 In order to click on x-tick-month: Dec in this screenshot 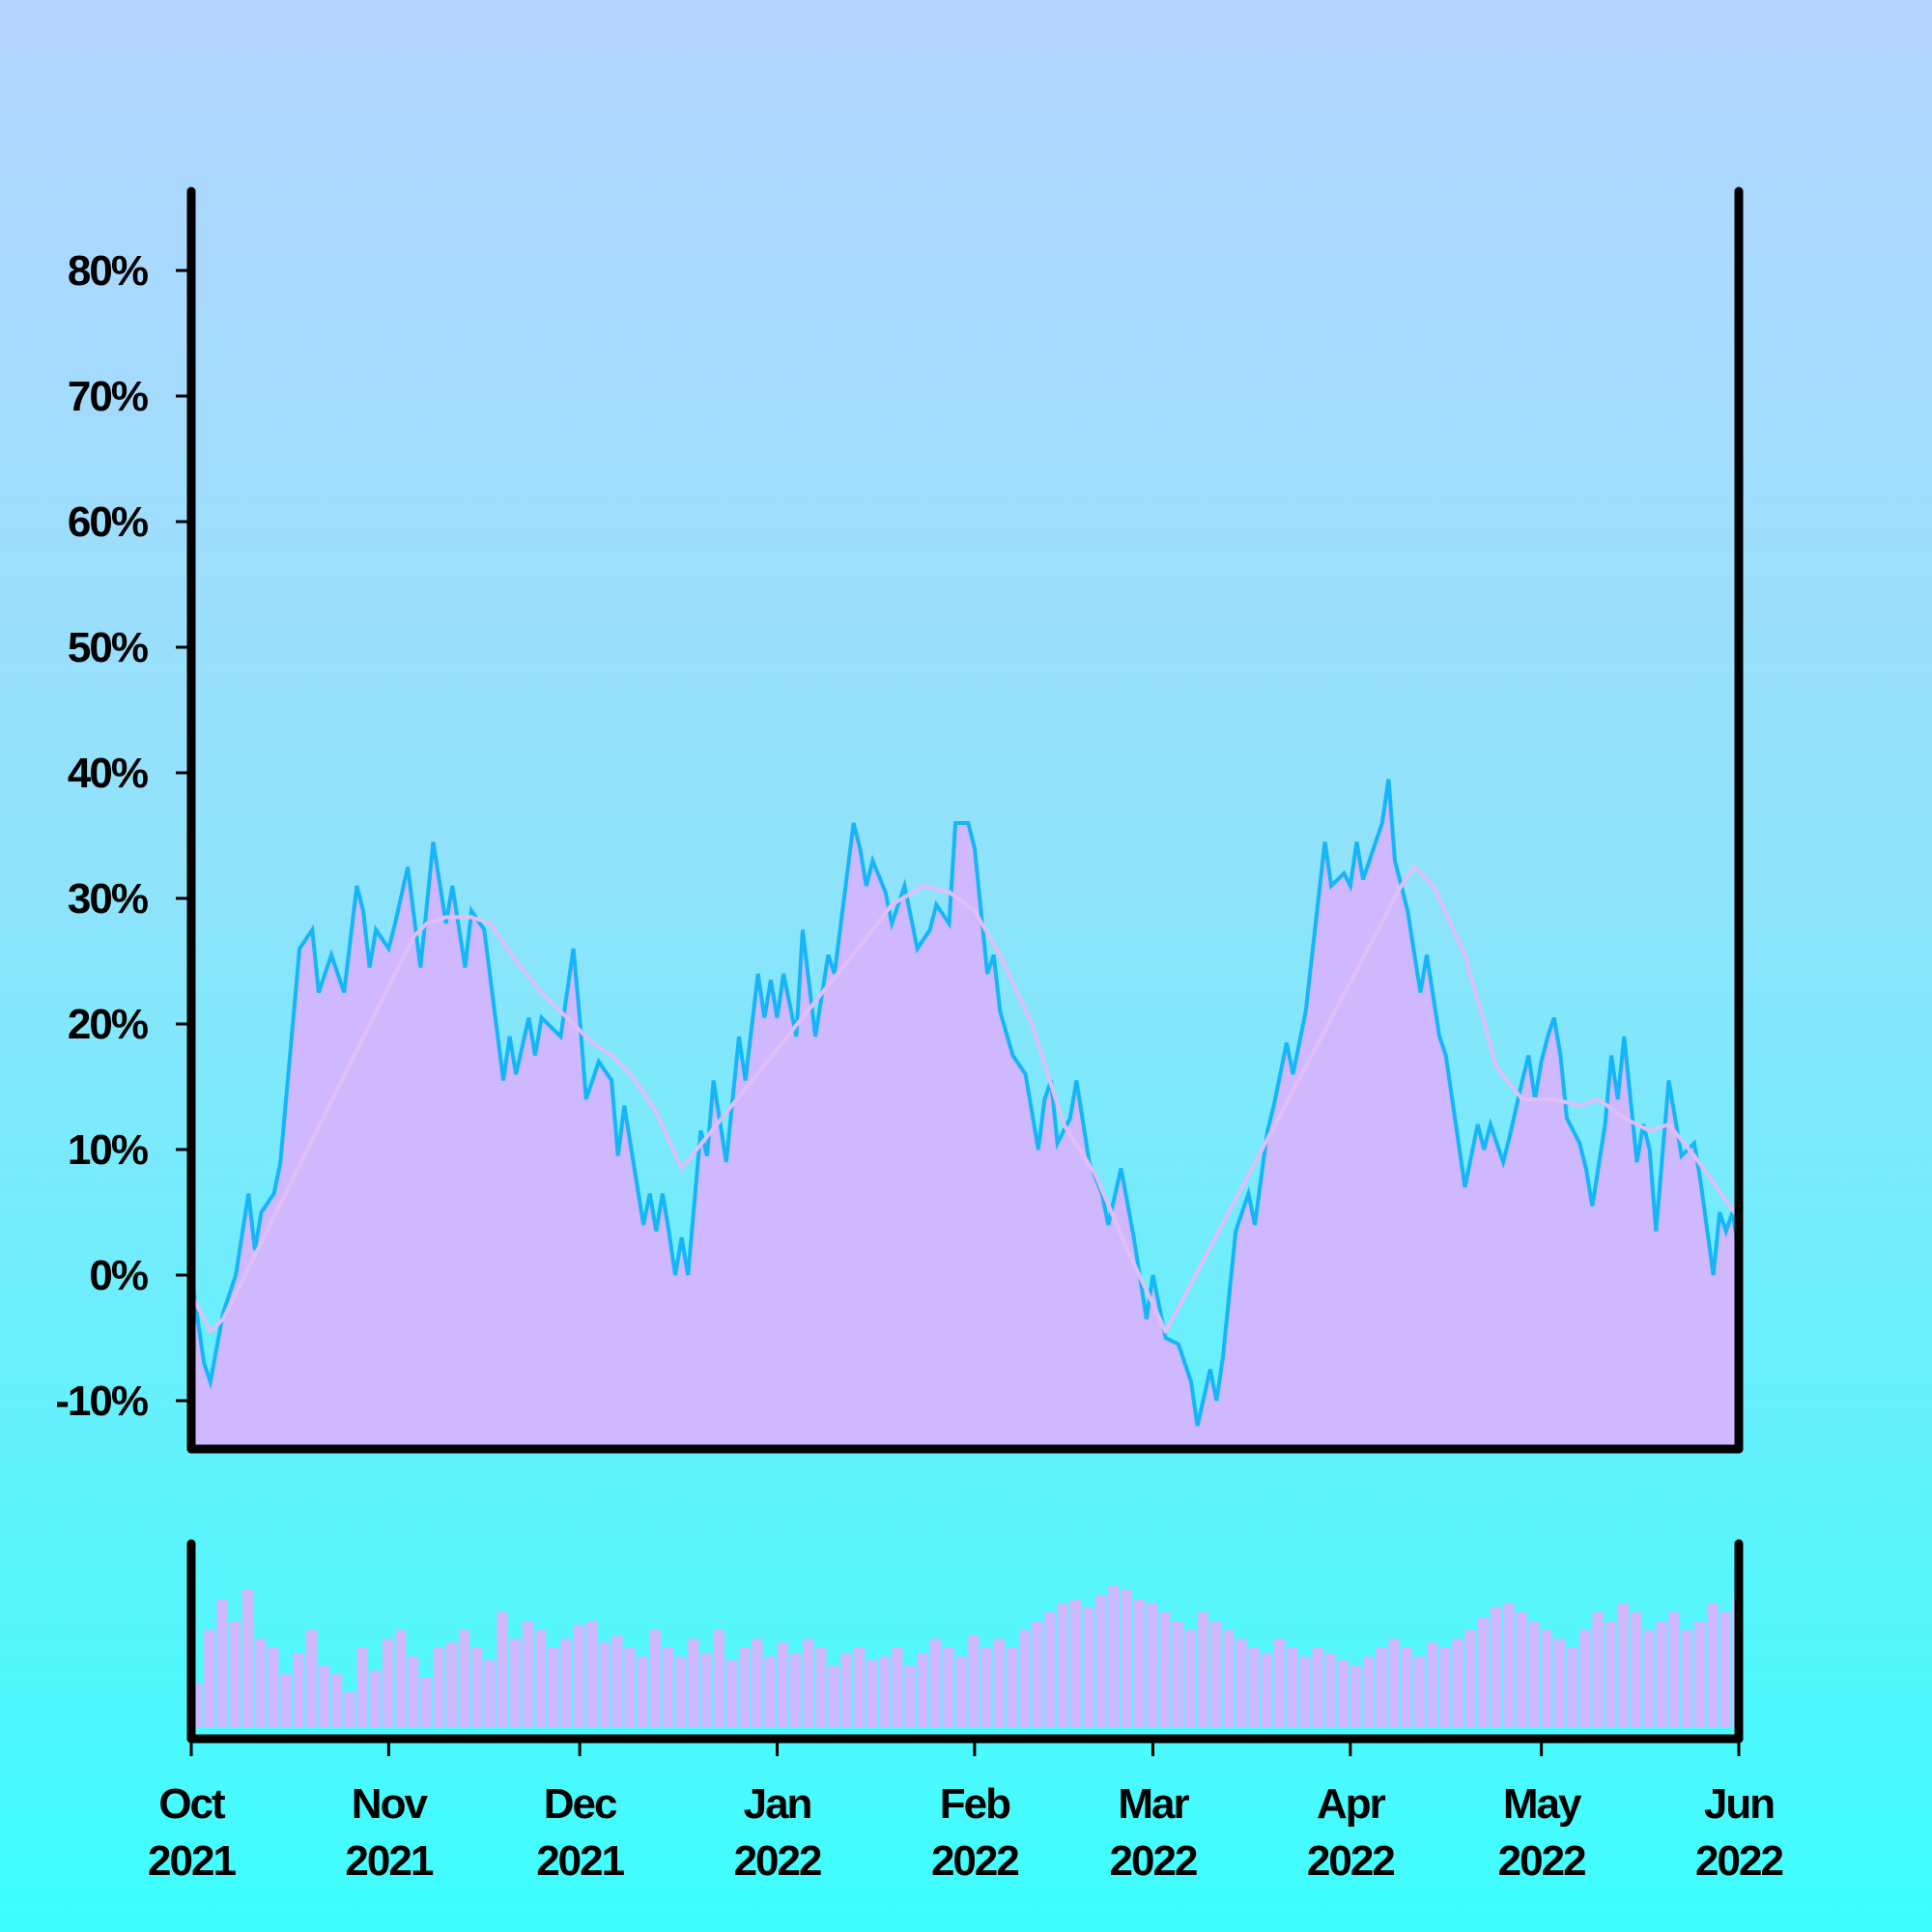, I will do `click(580, 1804)`.